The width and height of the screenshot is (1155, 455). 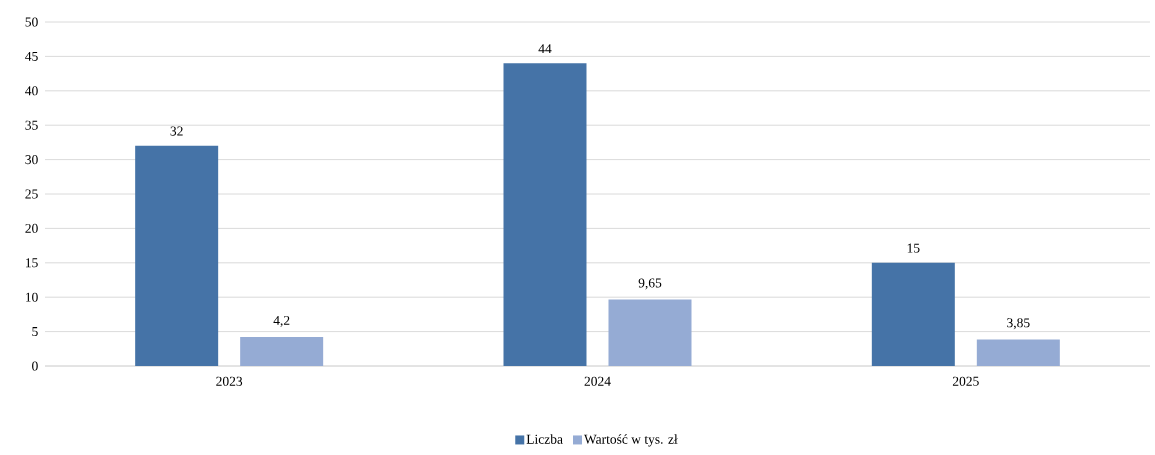 I want to click on y-tick-label: 35, so click(x=31, y=125).